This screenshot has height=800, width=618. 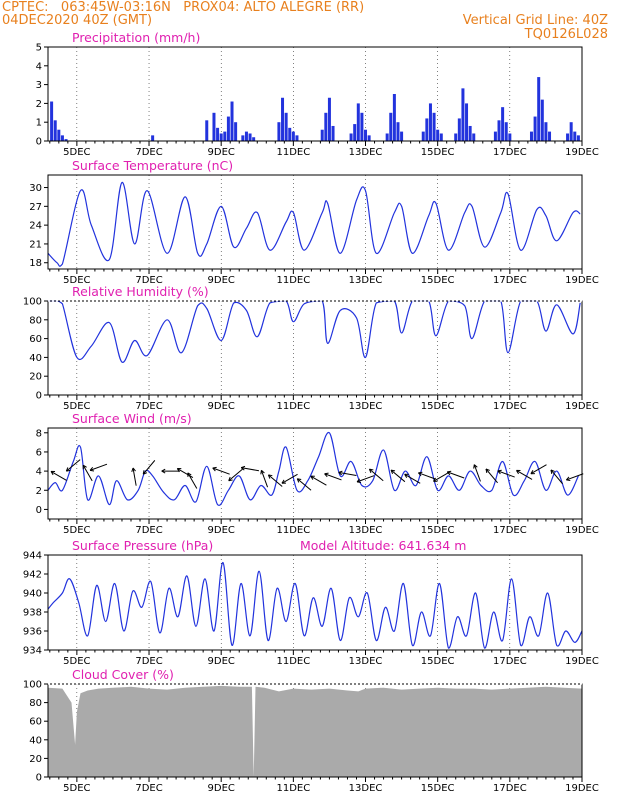 I want to click on y-tick-label: 80, so click(x=35, y=703).